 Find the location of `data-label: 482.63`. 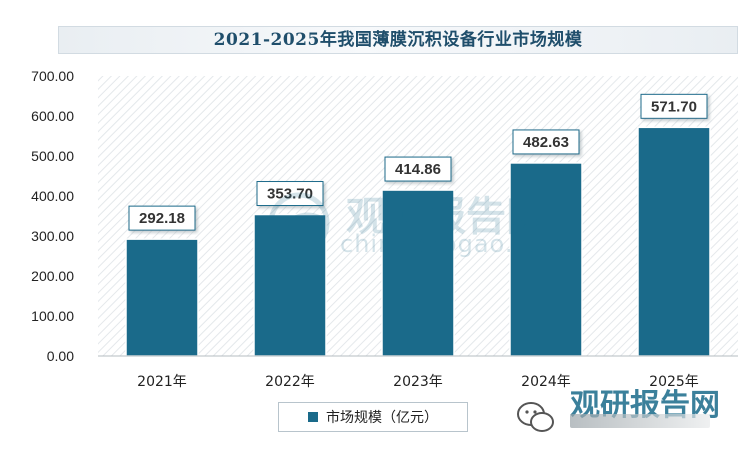

data-label: 482.63 is located at coordinates (546, 142).